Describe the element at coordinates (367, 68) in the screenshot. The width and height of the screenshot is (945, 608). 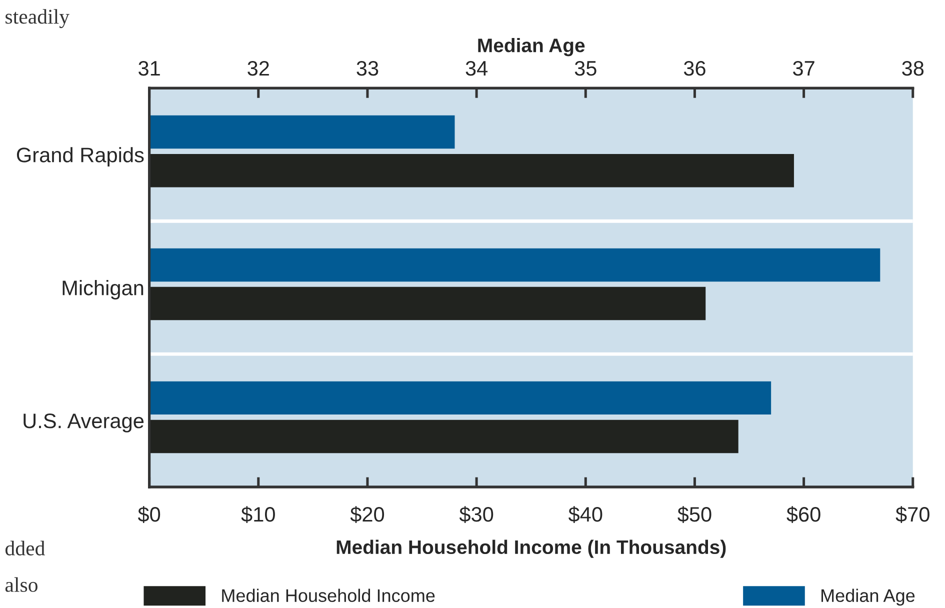
I see `x2-tick-label: 33` at that location.